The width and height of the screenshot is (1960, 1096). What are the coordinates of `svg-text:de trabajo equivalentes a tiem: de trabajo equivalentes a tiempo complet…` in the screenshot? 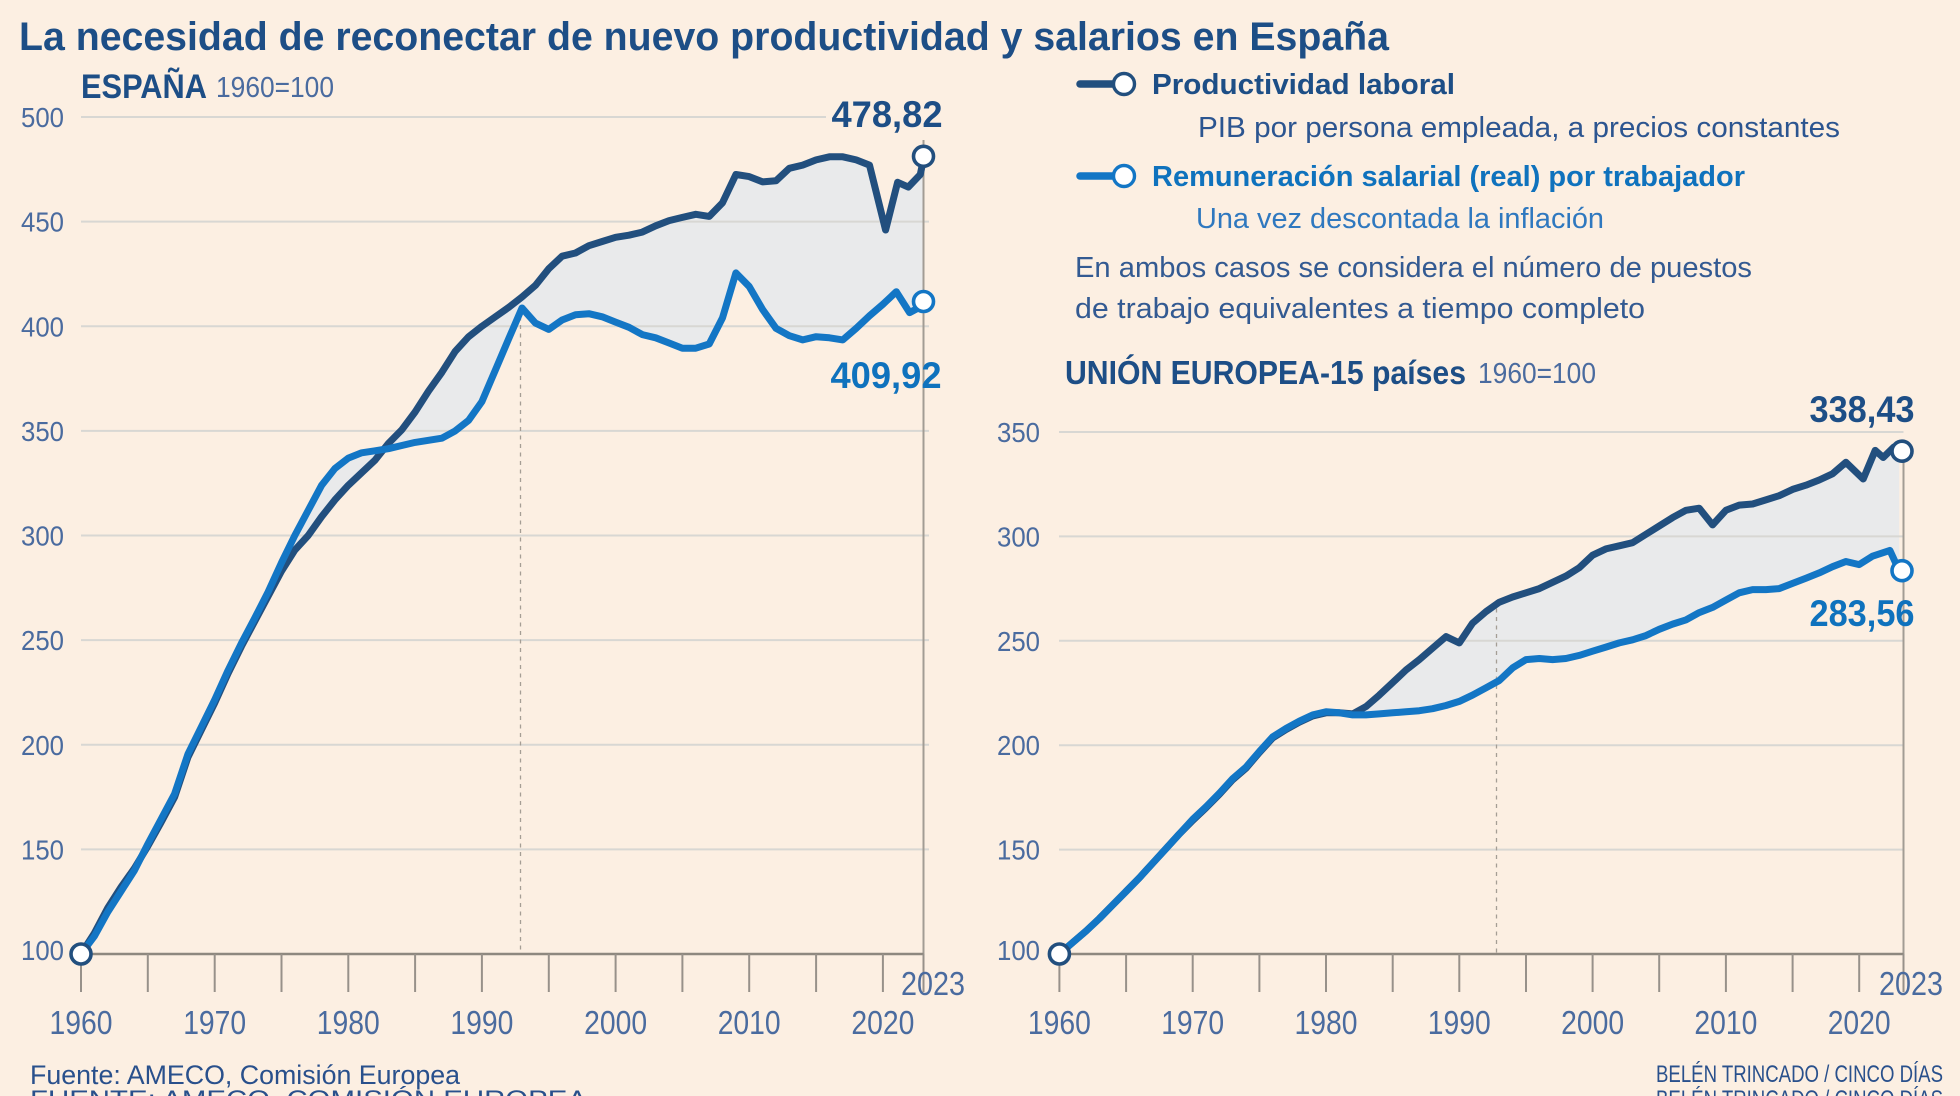 It's located at (1360, 309).